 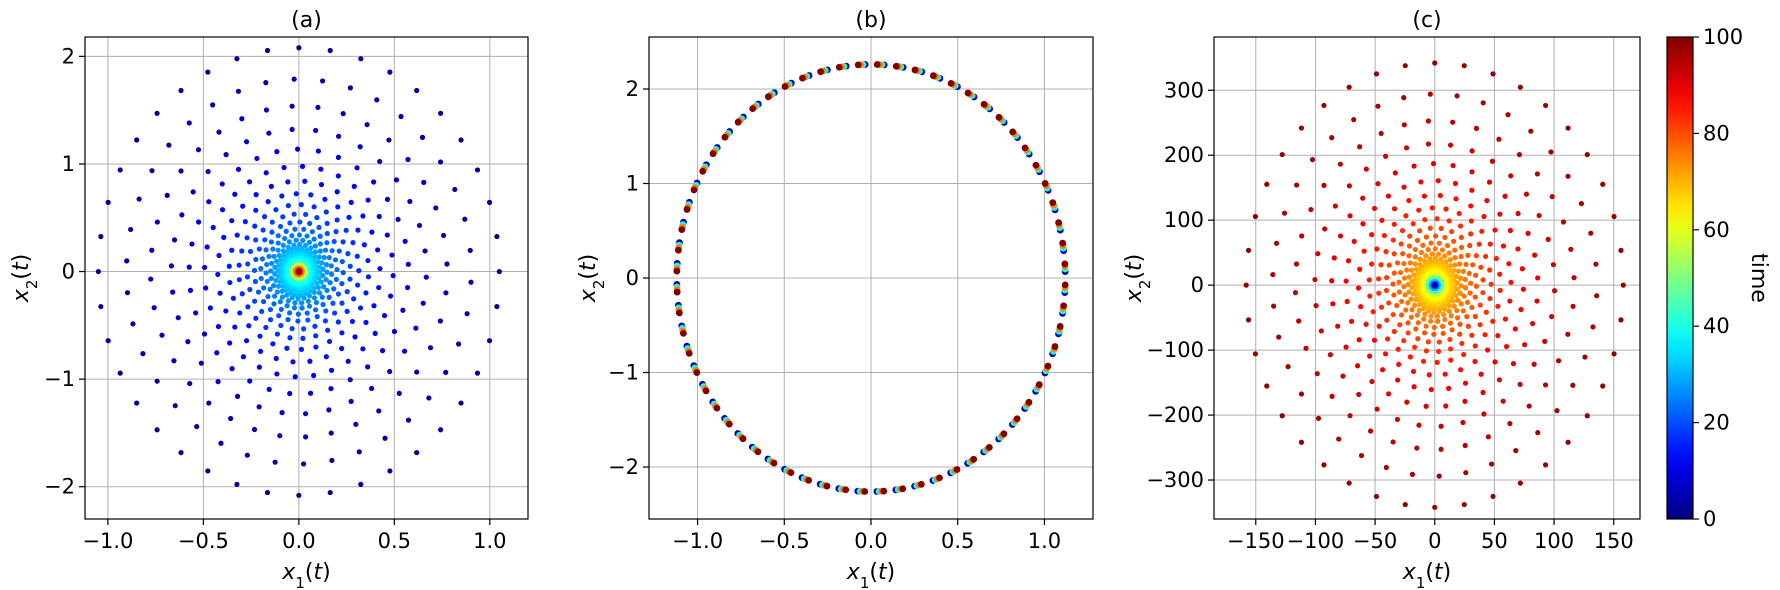 I want to click on panel-title: (a), so click(x=306, y=20).